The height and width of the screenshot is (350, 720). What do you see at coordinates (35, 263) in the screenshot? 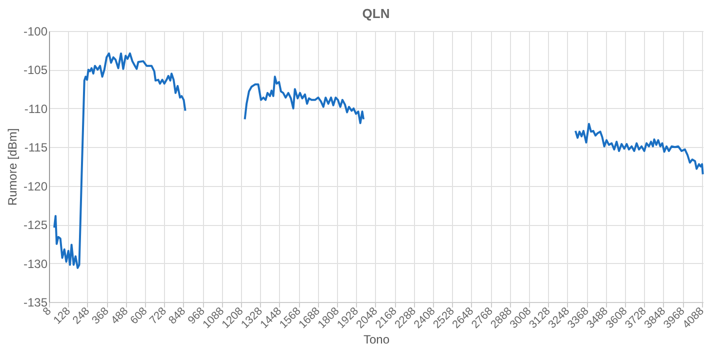
I see `y-tick-label: -130` at bounding box center [35, 263].